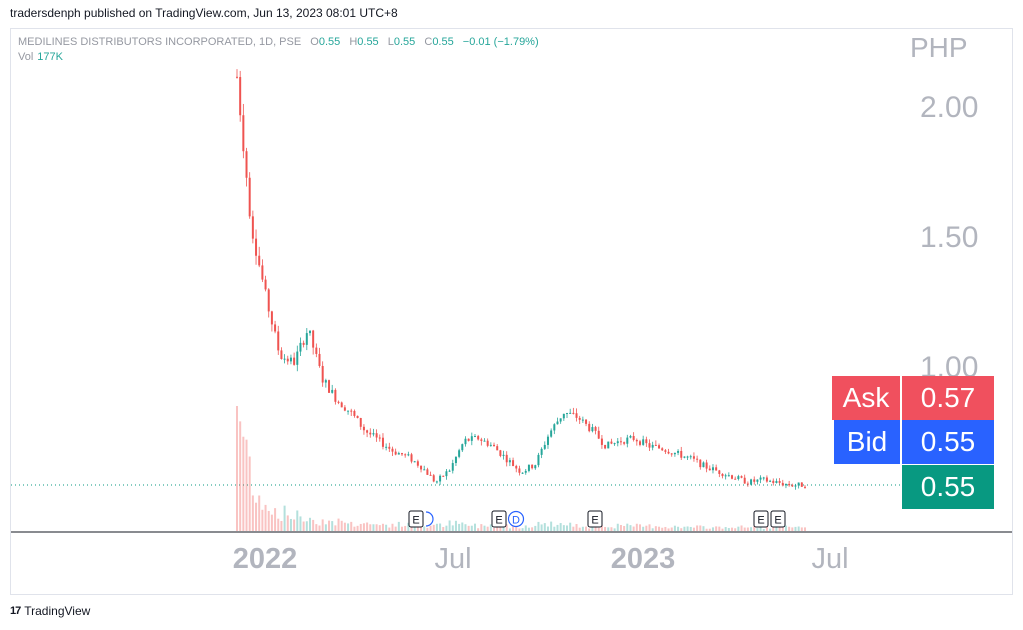 The image size is (1023, 630). What do you see at coordinates (265, 559) in the screenshot?
I see `time-tick: 2022` at bounding box center [265, 559].